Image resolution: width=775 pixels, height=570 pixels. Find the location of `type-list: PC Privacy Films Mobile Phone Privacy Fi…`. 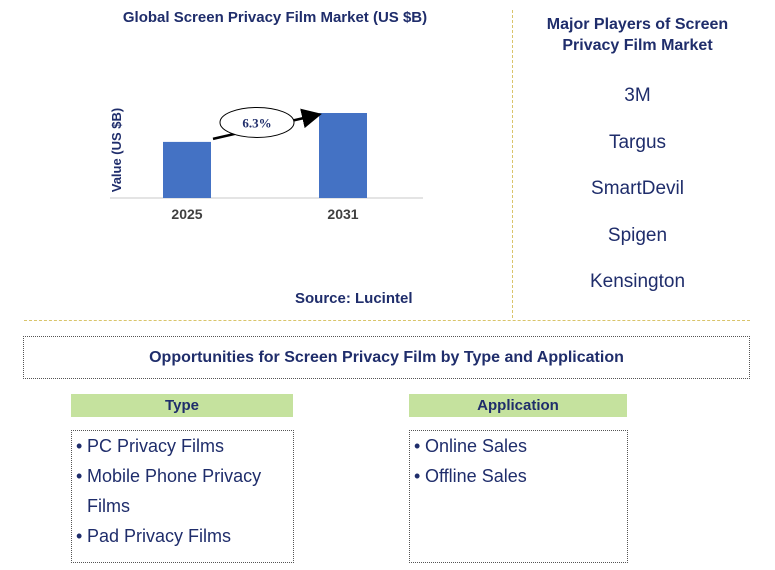

type-list: PC Privacy Films Mobile Phone Privacy Fi… is located at coordinates (182, 491).